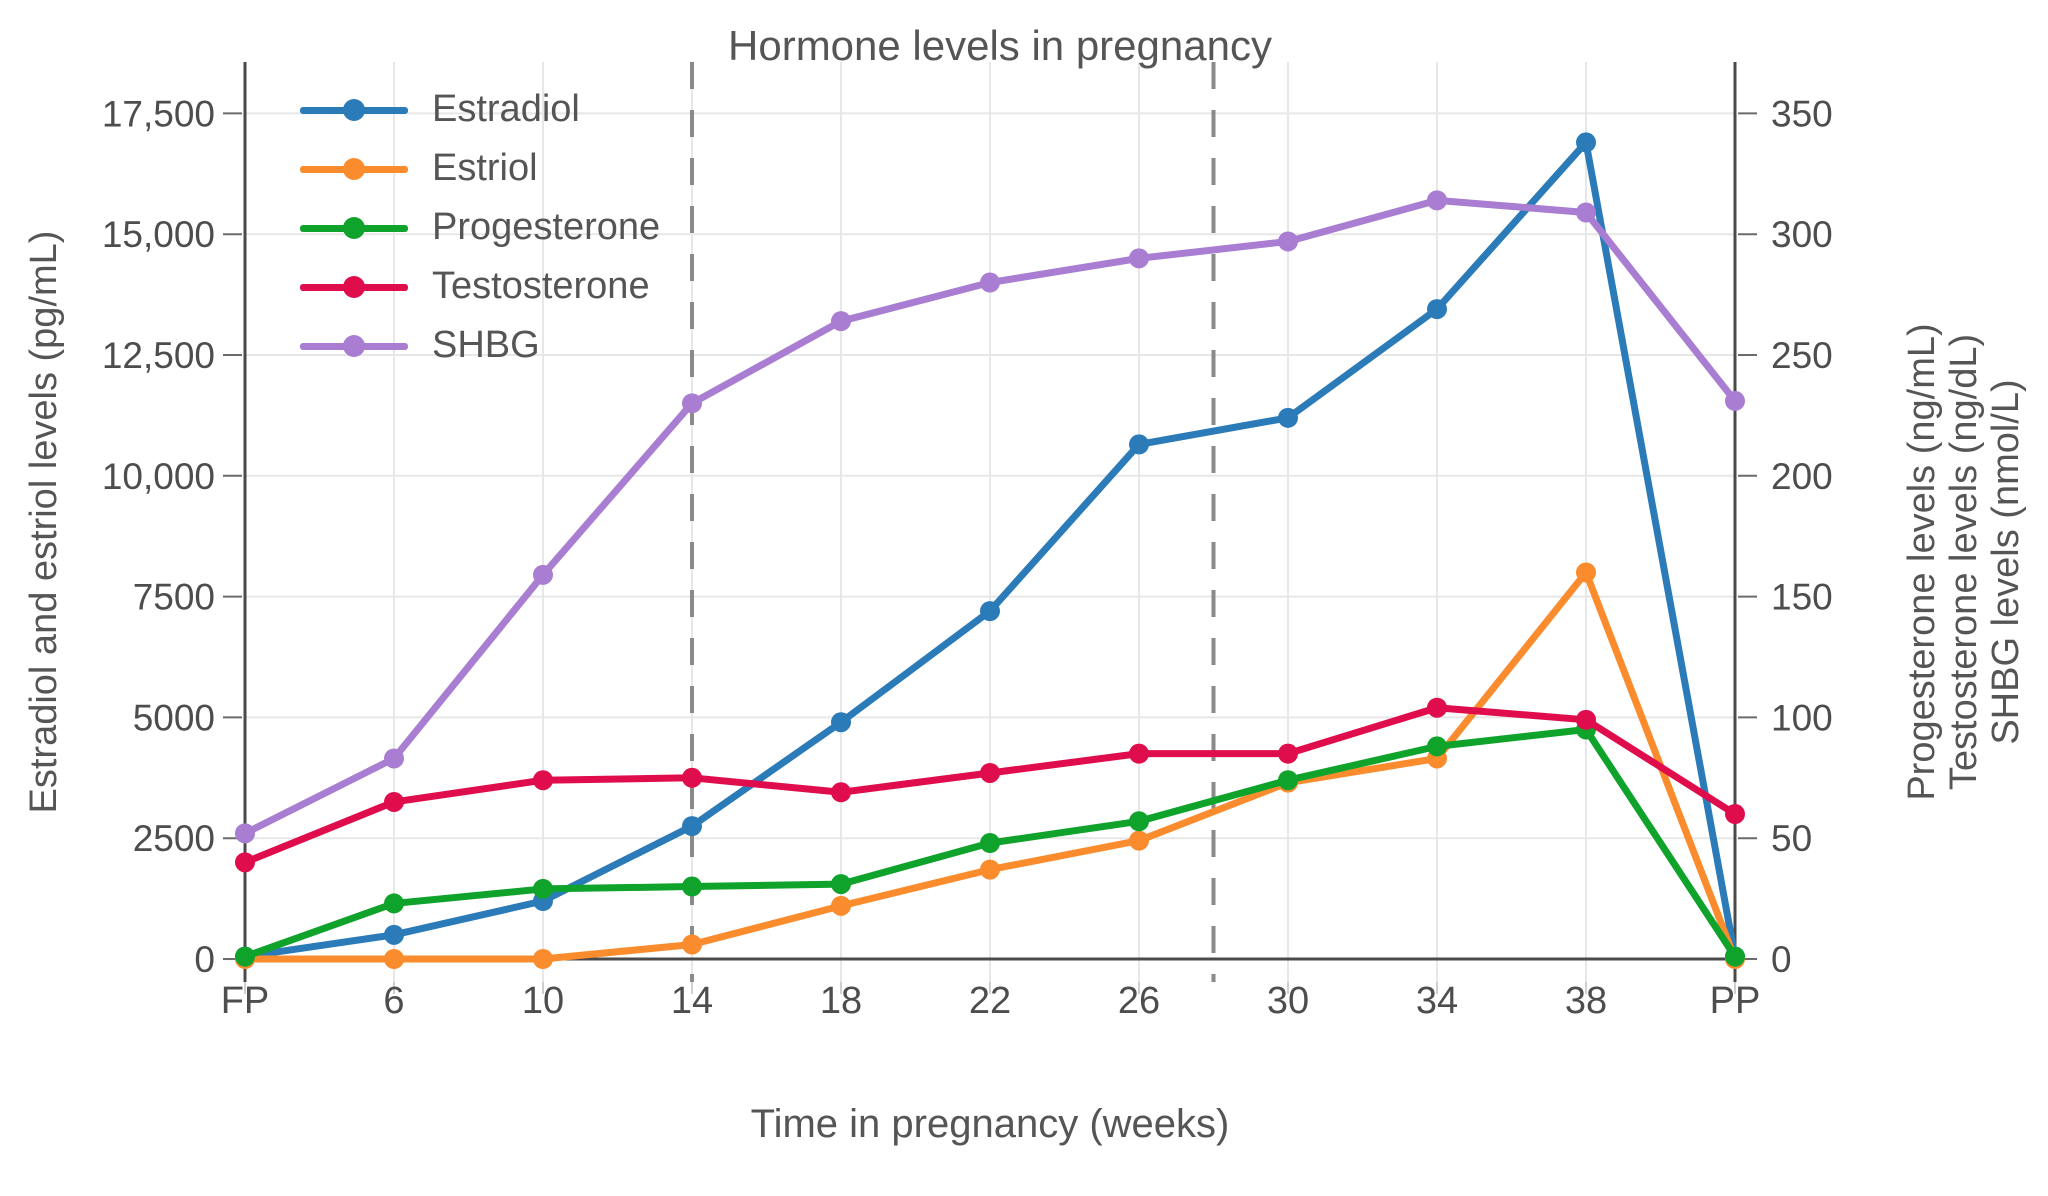  I want to click on chart-title: Hormone levels in pregnancy, so click(1000, 45).